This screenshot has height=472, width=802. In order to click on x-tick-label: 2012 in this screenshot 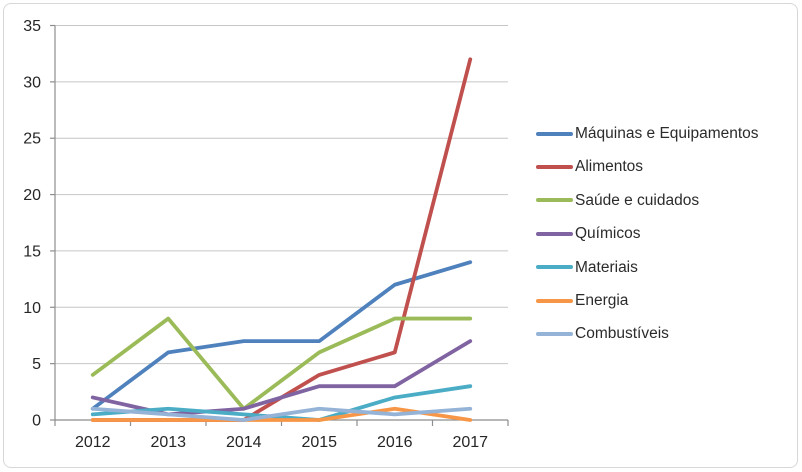, I will do `click(93, 442)`.